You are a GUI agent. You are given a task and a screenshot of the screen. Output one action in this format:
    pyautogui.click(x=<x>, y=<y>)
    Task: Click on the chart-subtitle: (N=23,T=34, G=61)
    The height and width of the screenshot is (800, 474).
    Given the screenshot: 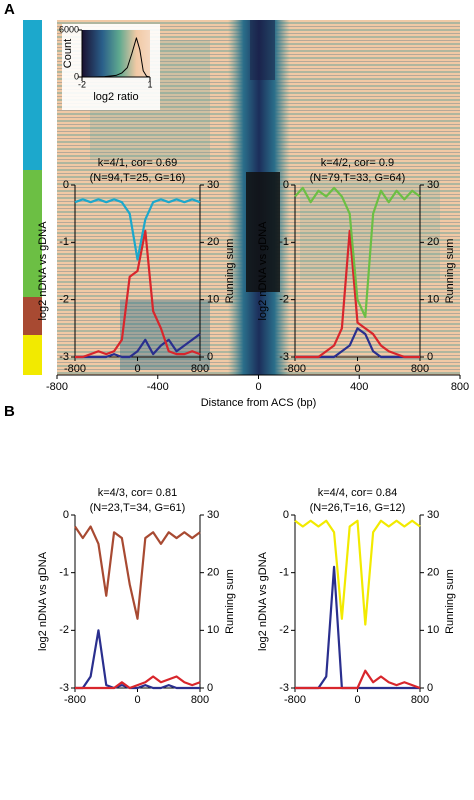 What is the action you would take?
    pyautogui.click(x=138, y=508)
    